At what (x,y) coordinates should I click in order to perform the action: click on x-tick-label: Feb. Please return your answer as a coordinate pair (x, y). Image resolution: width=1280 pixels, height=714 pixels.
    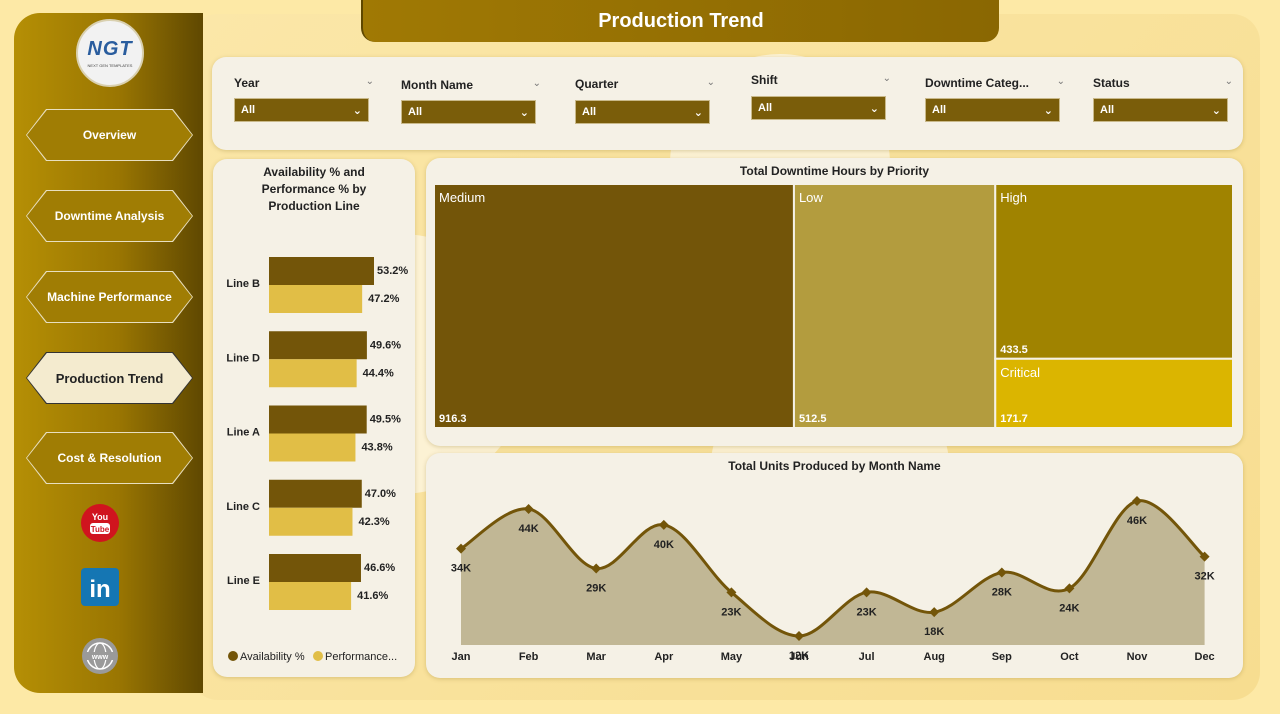
    Looking at the image, I should click on (529, 657).